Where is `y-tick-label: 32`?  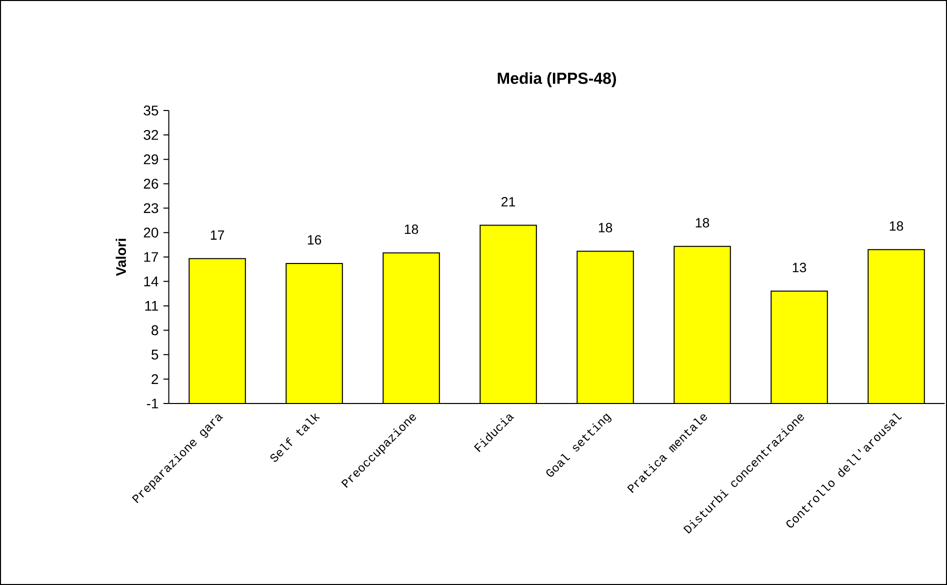 y-tick-label: 32 is located at coordinates (151, 135).